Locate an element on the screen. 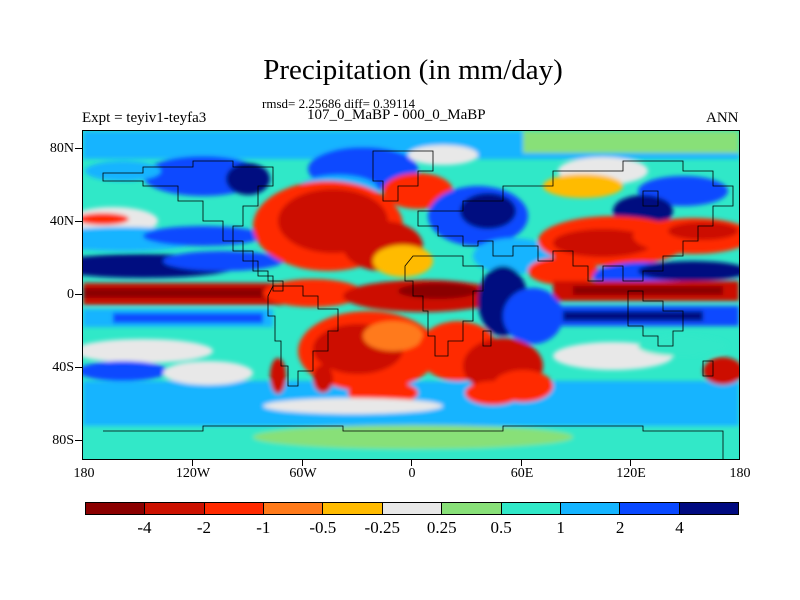  colorbar is located at coordinates (412, 508).